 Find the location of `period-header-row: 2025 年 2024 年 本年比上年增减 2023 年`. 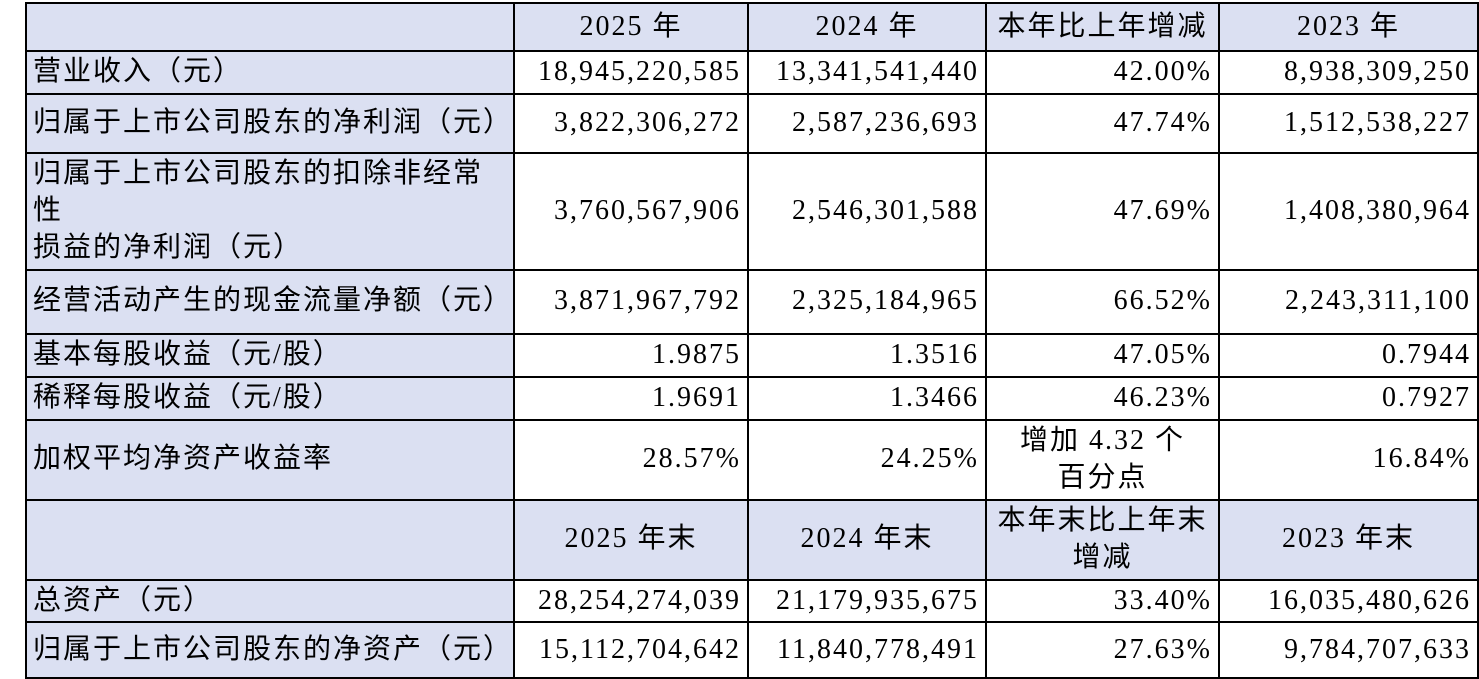

period-header-row: 2025 年 2024 年 本年比上年增减 2023 年 is located at coordinates (752, 27).